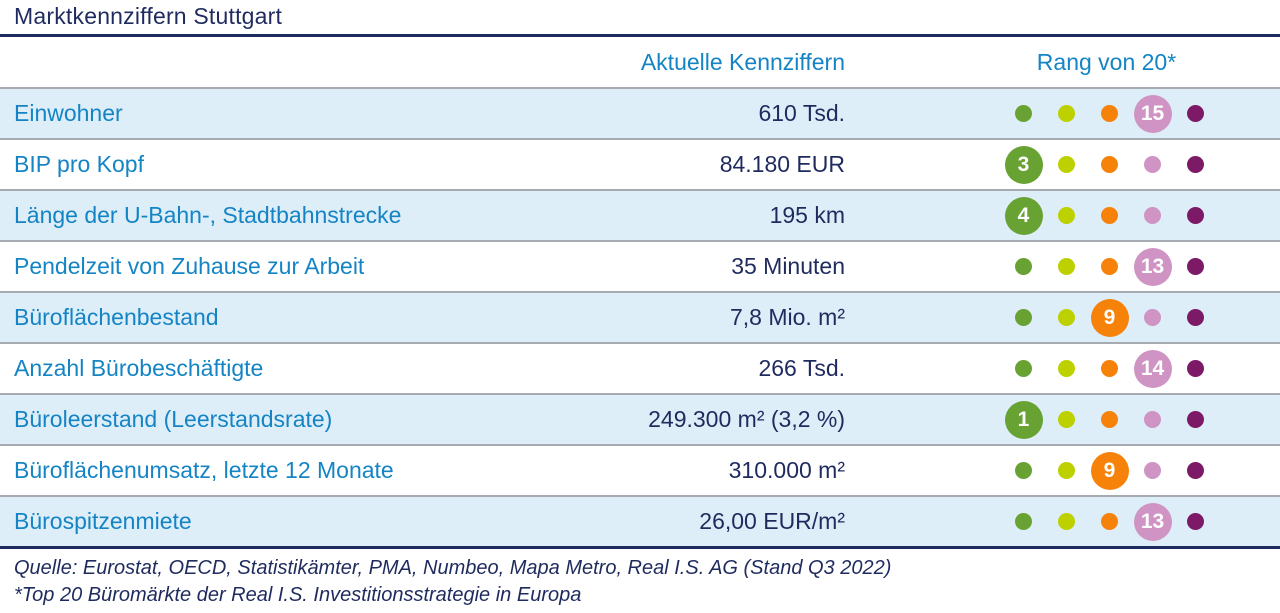 The image size is (1280, 613). I want to click on rank-dot-slot: 4, so click(1023, 215).